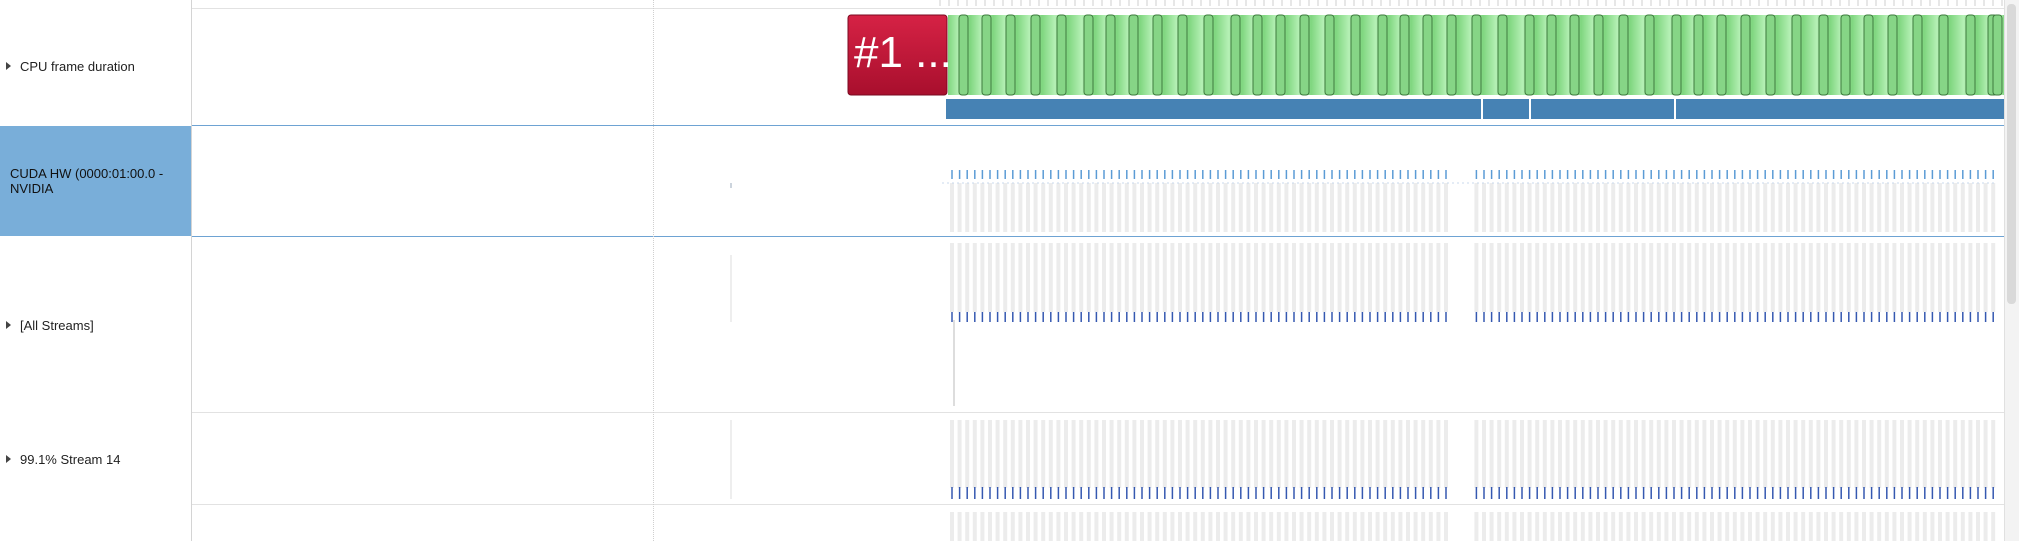 This screenshot has height=541, width=2019. I want to click on row-stream-14: 99.1% Stream 14, so click(95, 459).